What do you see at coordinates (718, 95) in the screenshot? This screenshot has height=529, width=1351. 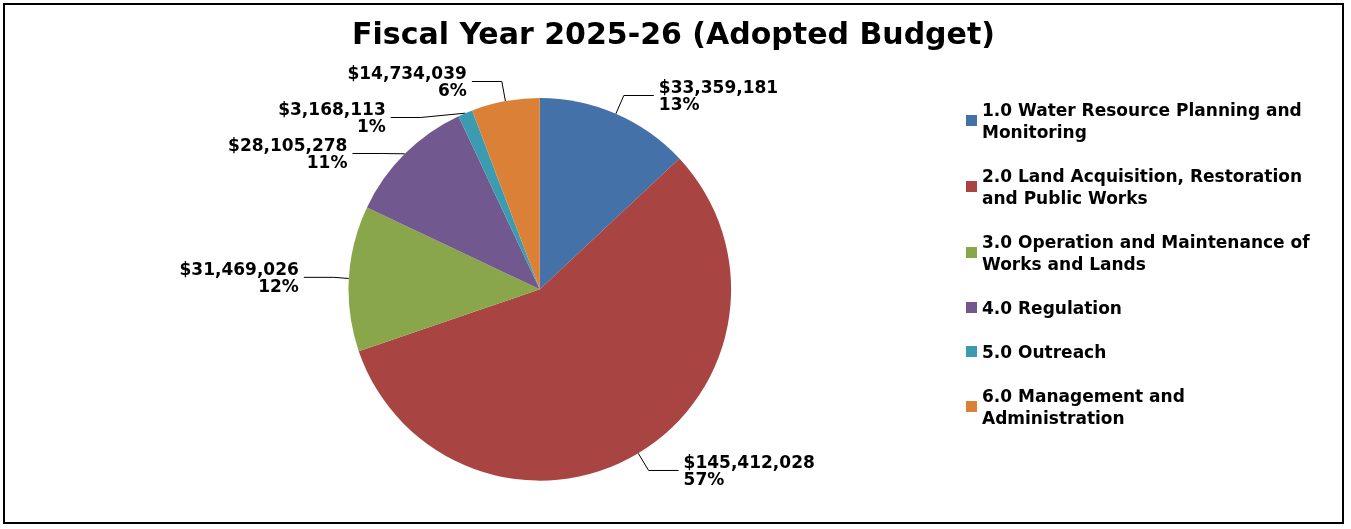 I see `data-label: $33,359,181 13%` at bounding box center [718, 95].